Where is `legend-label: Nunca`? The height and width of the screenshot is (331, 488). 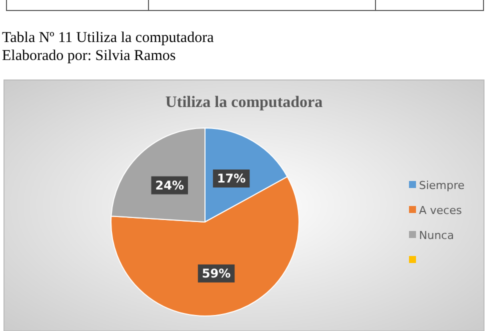
legend-label: Nunca is located at coordinates (436, 235).